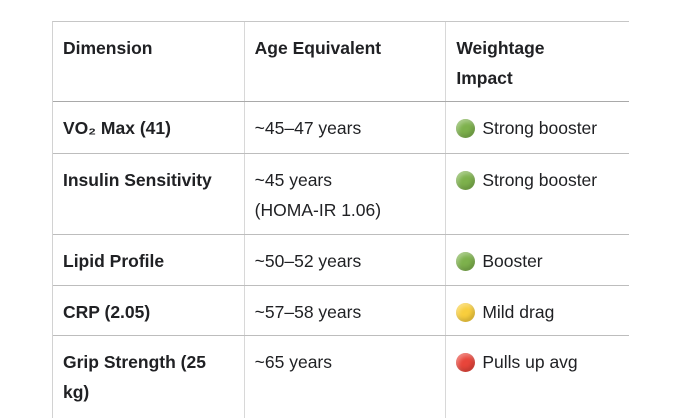 This screenshot has width=680, height=418. I want to click on cell-age-equivalent: ~57–58 years, so click(346, 310).